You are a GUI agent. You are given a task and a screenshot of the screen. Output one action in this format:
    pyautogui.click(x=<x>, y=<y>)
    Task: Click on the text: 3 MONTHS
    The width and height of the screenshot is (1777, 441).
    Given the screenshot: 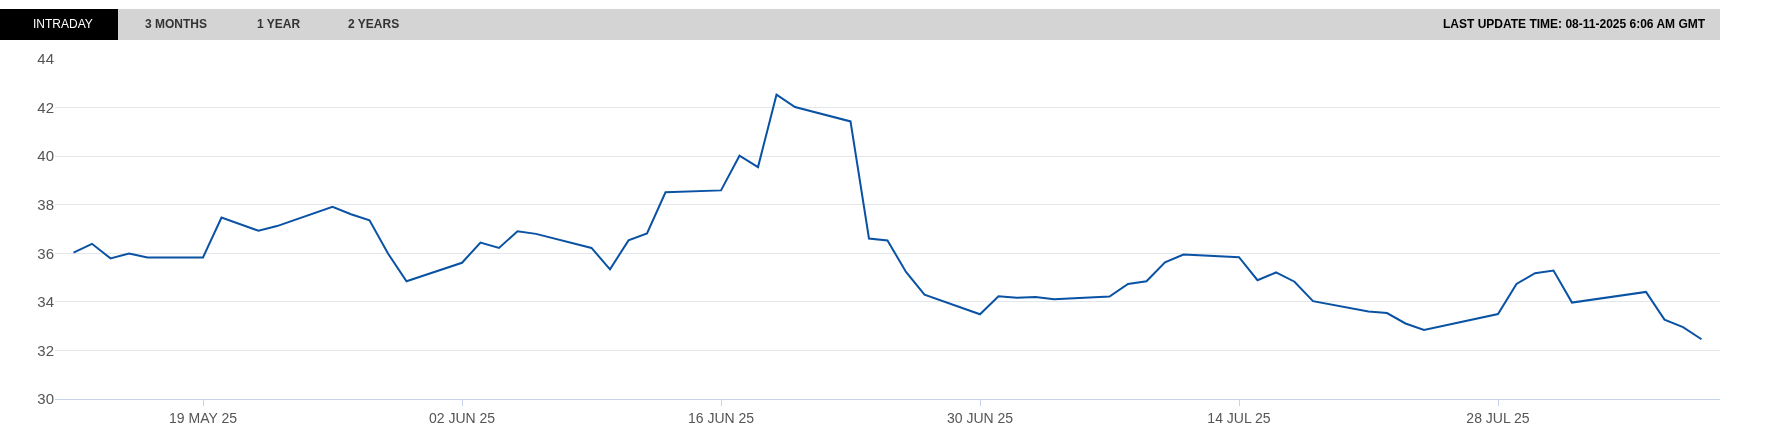 What is the action you would take?
    pyautogui.click(x=176, y=24)
    